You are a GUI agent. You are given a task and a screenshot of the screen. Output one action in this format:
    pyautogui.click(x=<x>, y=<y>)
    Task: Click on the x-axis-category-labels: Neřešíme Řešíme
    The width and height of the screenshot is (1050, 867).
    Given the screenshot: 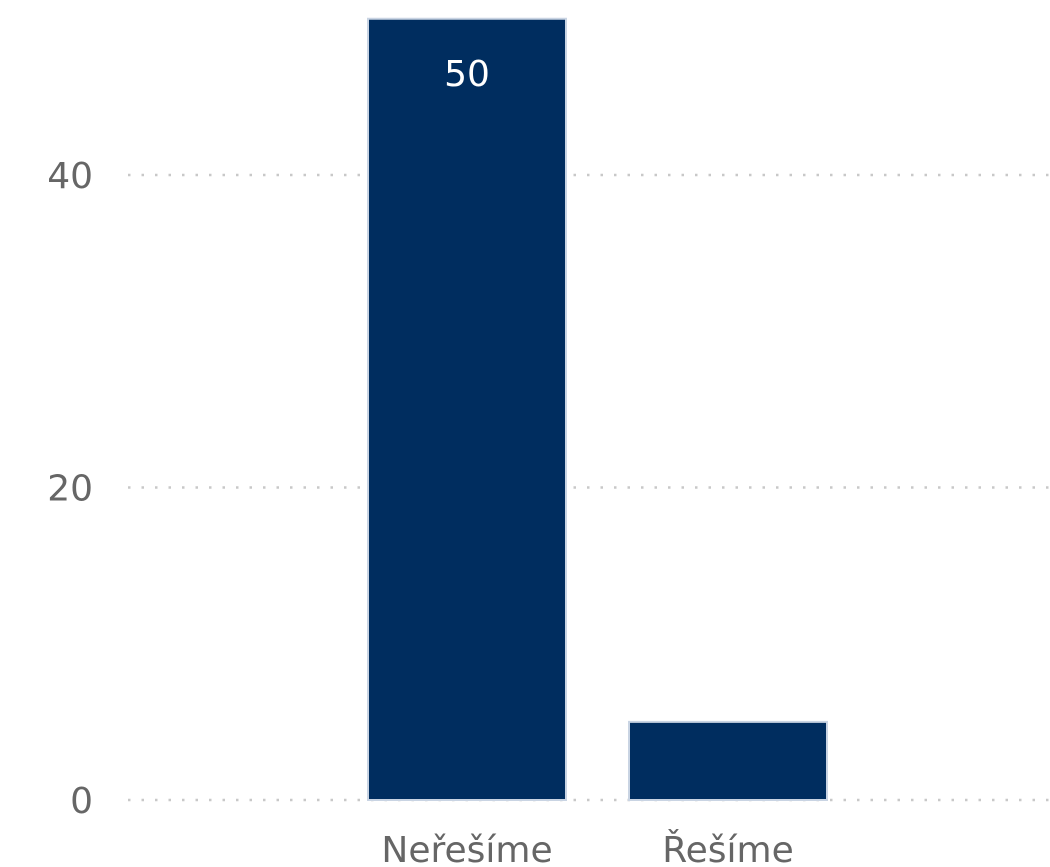 What is the action you would take?
    pyautogui.click(x=587, y=848)
    